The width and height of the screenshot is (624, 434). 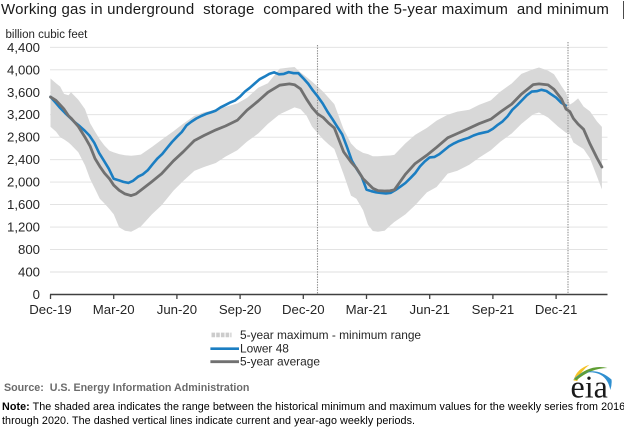 I want to click on svg-text: 5-year maximum - minimum range, so click(x=330, y=335).